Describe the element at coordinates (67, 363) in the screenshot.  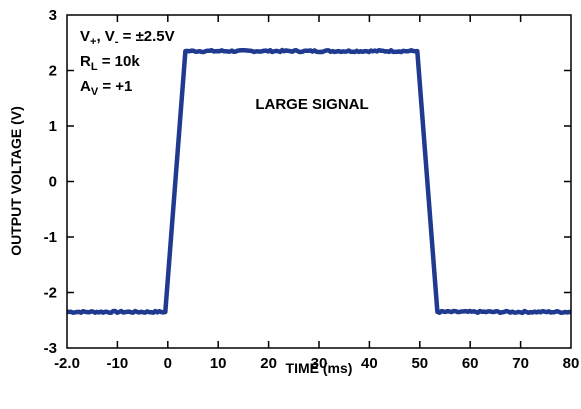
I see `x-tick-label: -2.0` at that location.